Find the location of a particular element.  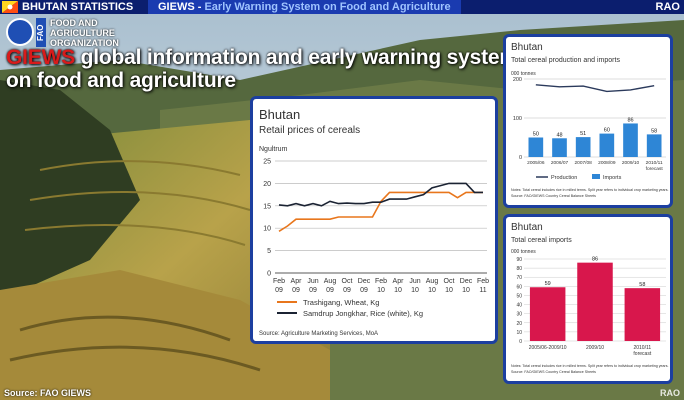

fao-line-3: ORGANIZATION is located at coordinates (84, 43).